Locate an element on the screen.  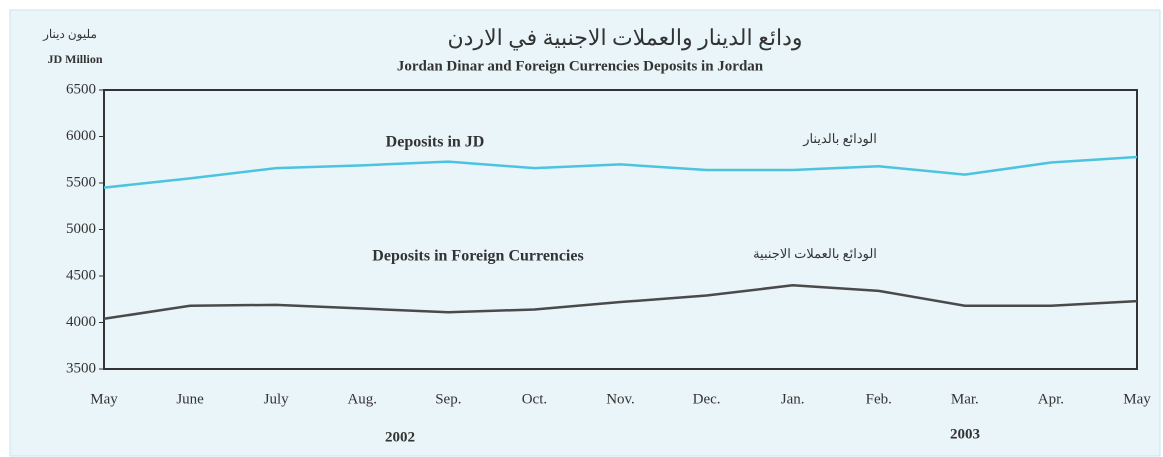
x-tick-label: July is located at coordinates (277, 399).